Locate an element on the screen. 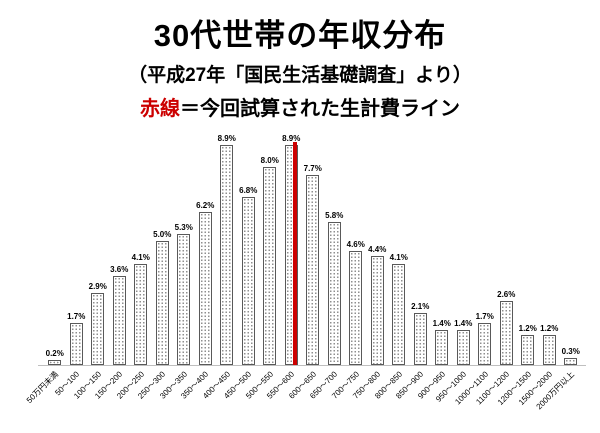  x-axis-line is located at coordinates (312, 365).